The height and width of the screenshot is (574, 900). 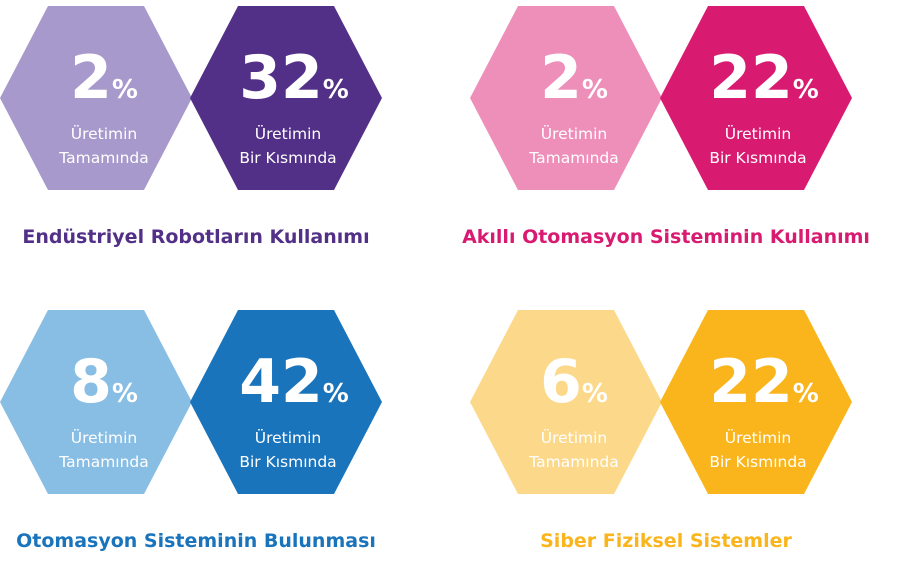 I want to click on chart-title: Otomasyon Sisteminin Bulunması, so click(x=196, y=541).